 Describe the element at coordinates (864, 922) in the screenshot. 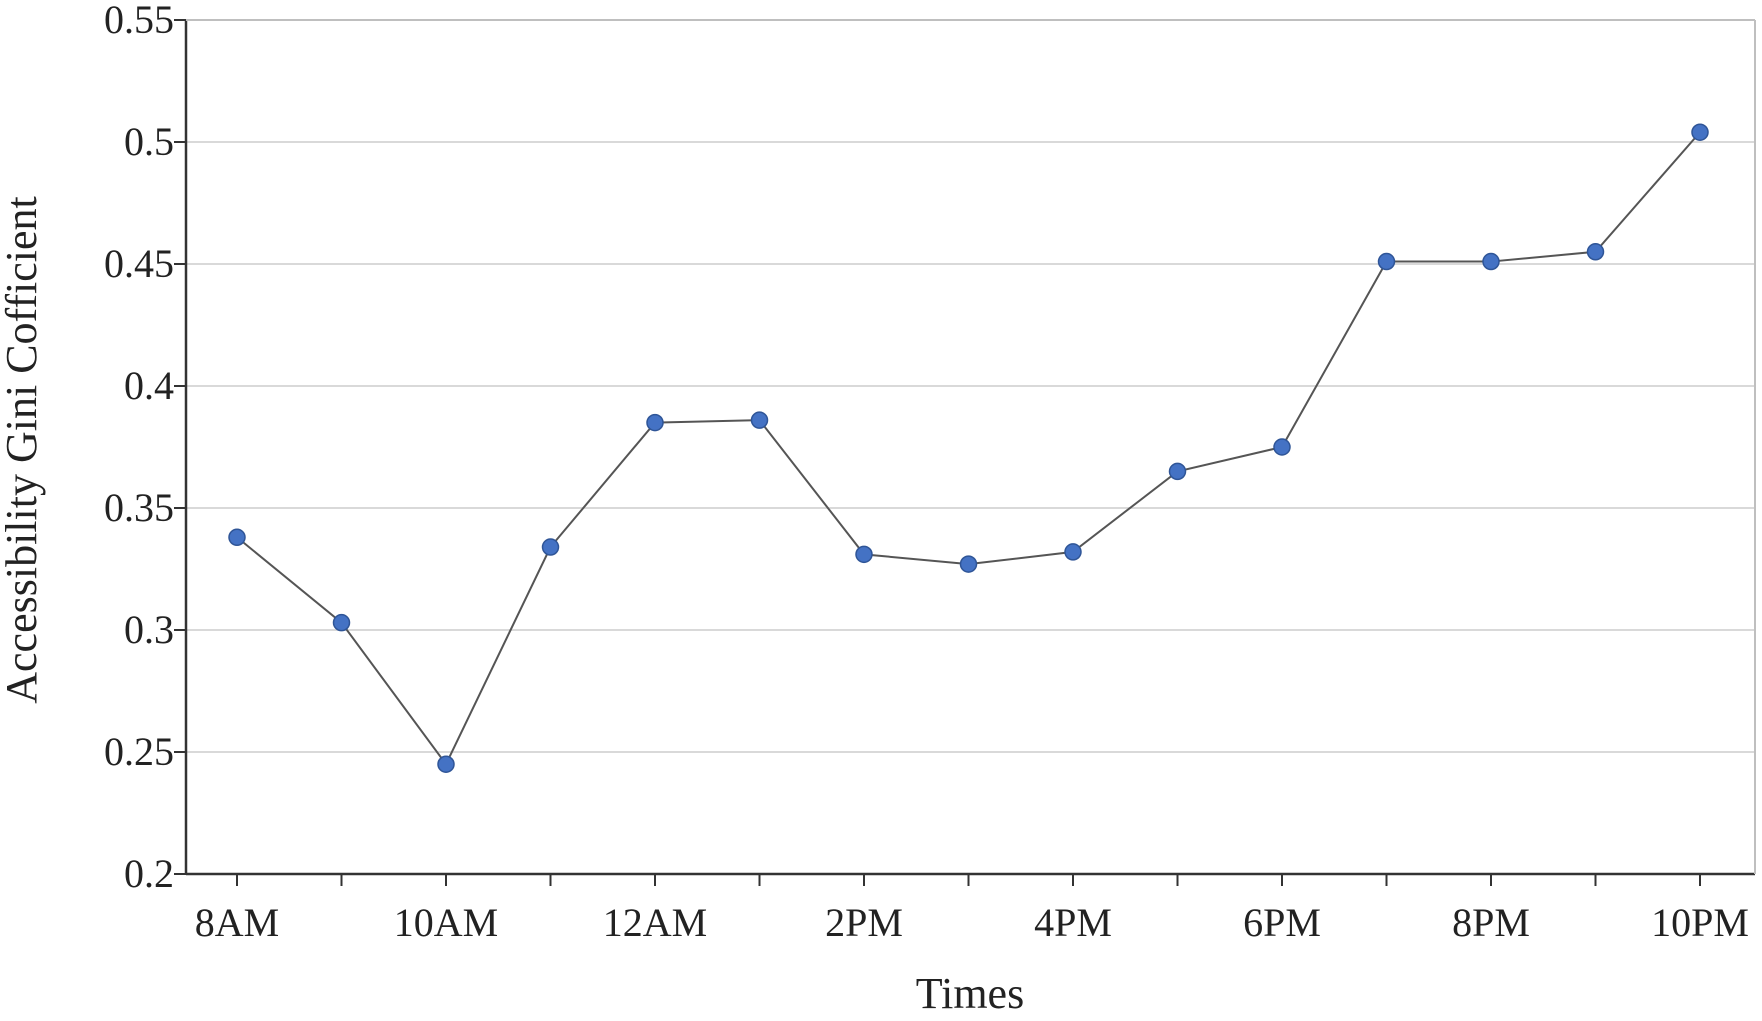

I see `x-tick-label: 2PM` at that location.